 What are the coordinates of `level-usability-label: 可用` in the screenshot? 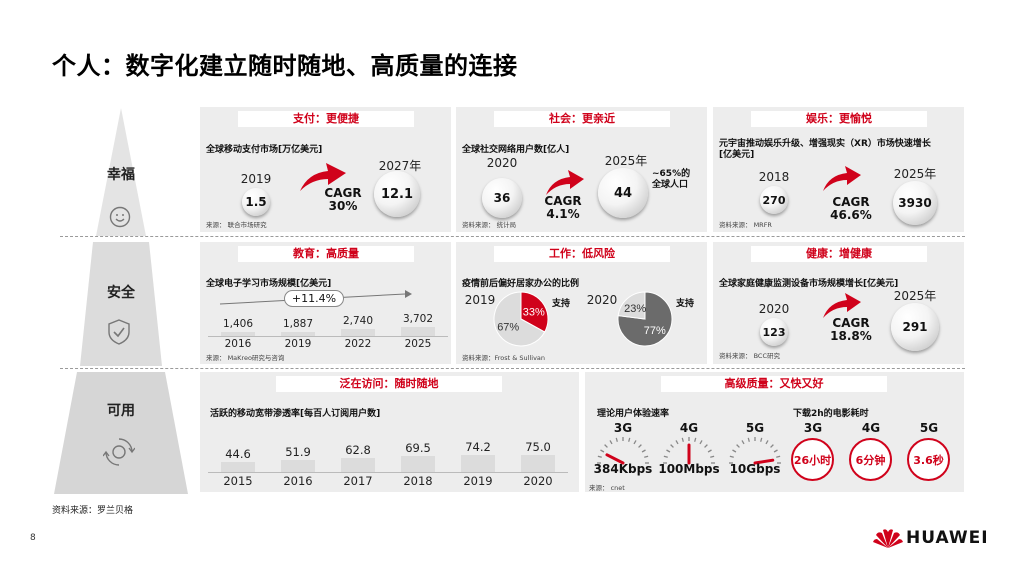 It's located at (121, 411).